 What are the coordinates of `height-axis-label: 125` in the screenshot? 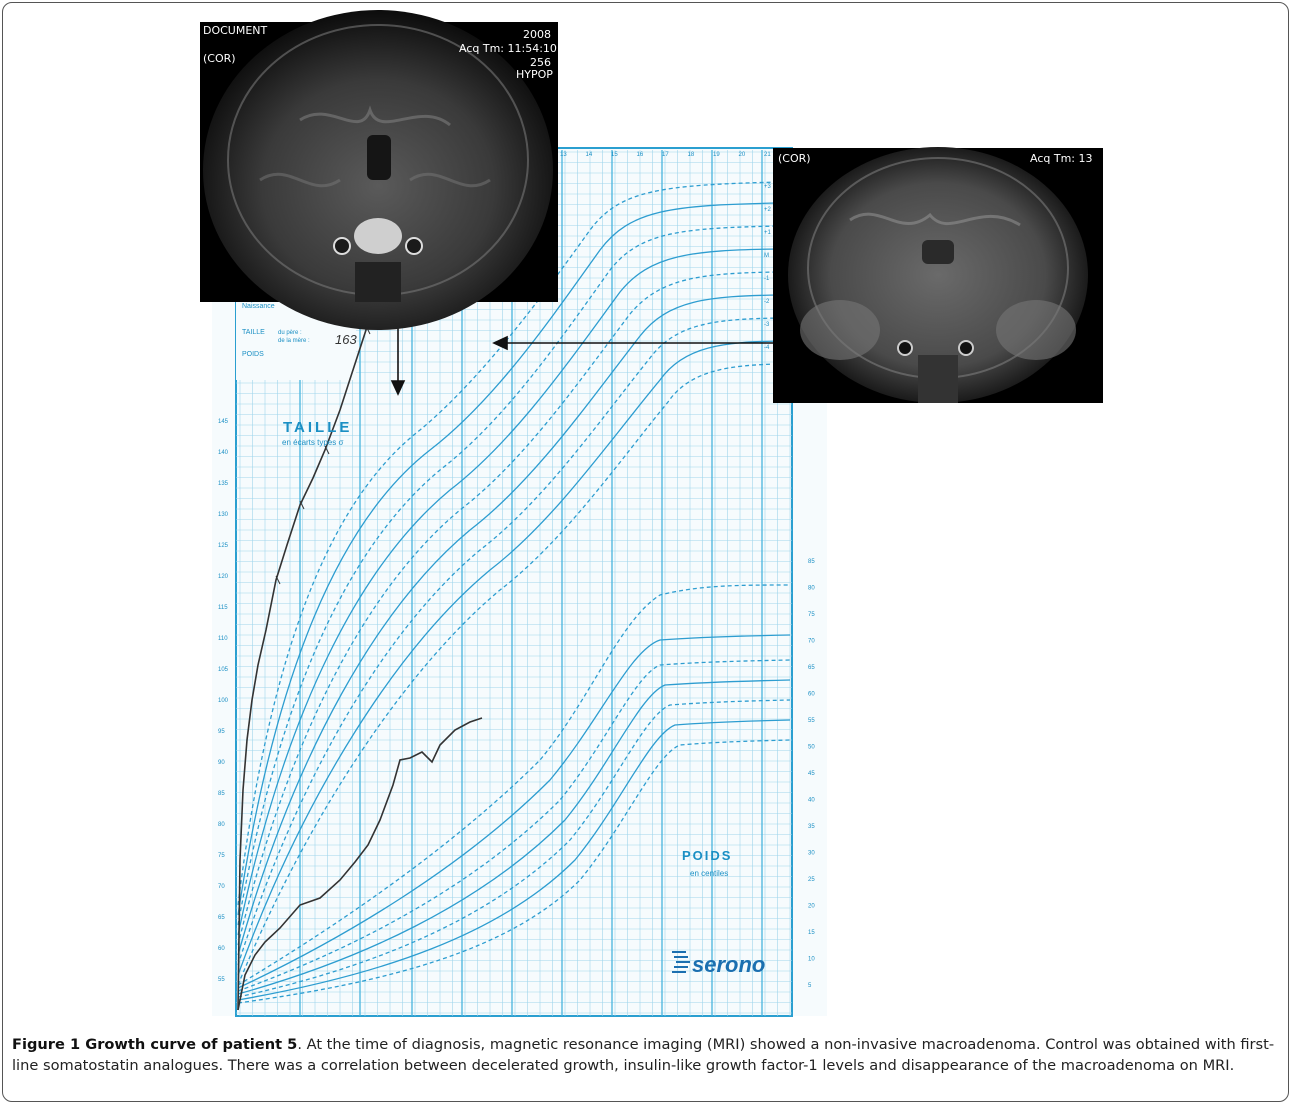 It's located at (223, 546).